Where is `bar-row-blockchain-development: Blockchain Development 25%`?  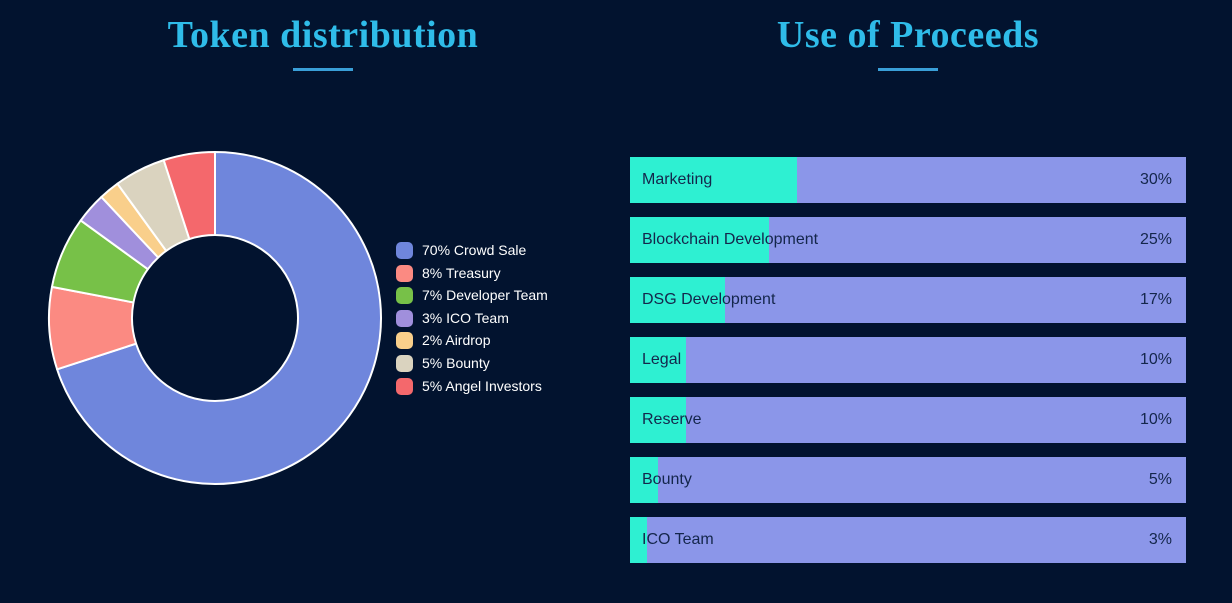
bar-row-blockchain-development: Blockchain Development 25% is located at coordinates (908, 240).